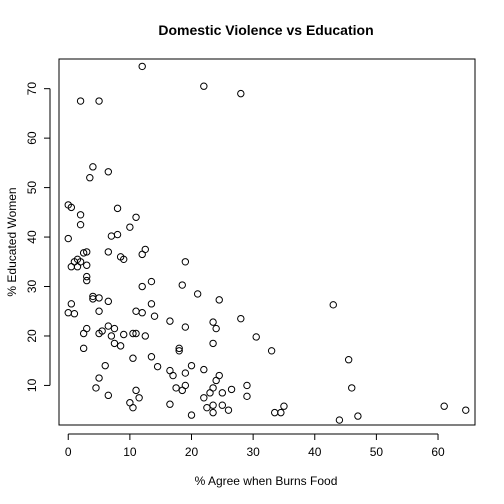 The height and width of the screenshot is (504, 504). I want to click on y-tick-label: 10, so click(32, 385).